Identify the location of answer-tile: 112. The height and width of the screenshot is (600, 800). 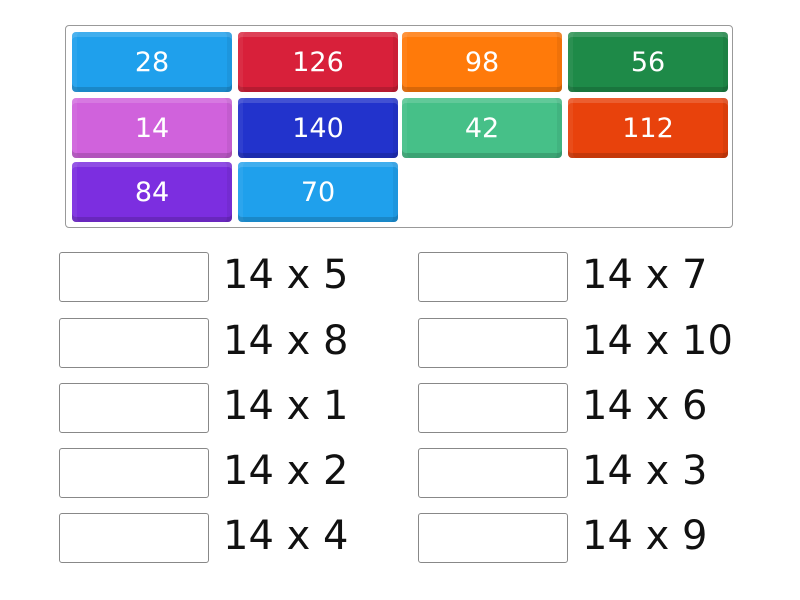
(648, 128).